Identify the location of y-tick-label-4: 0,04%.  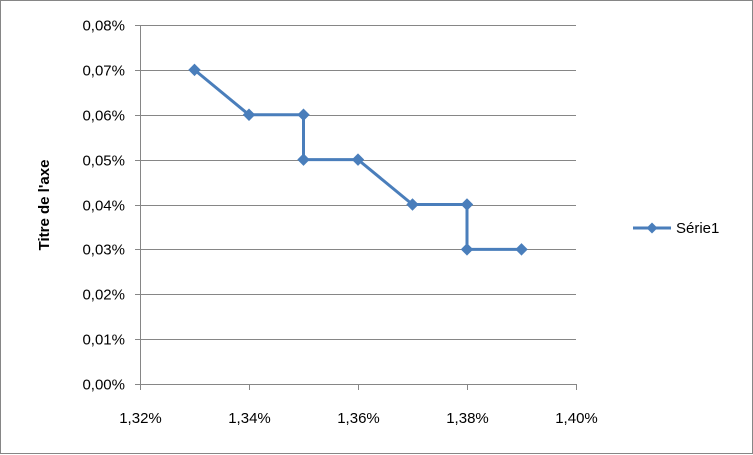
(103, 206).